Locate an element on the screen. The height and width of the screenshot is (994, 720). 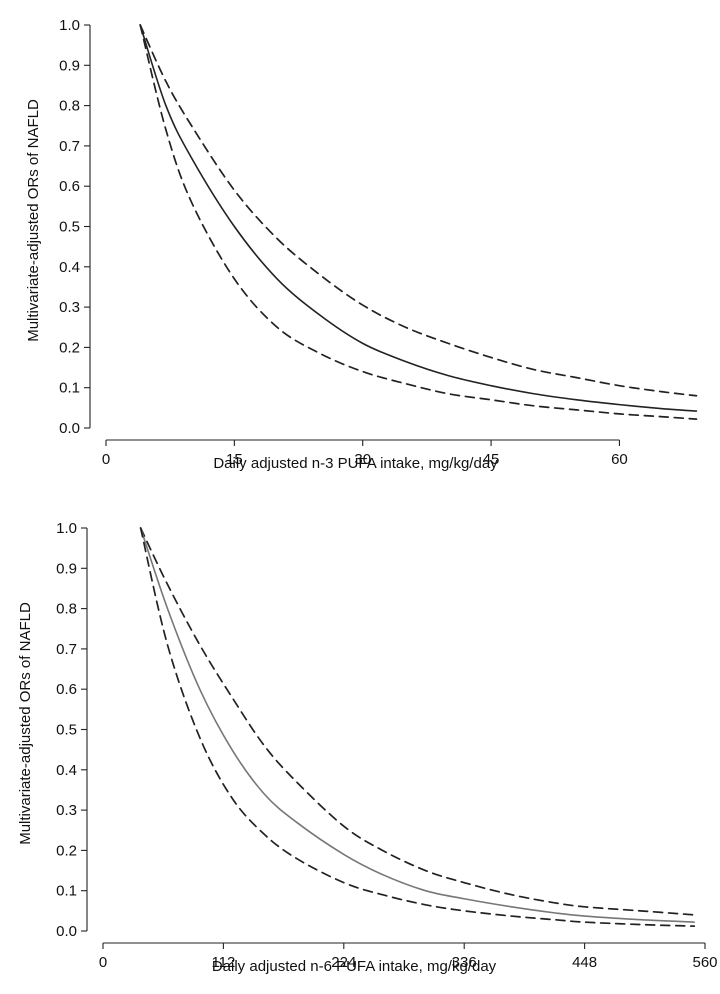
x-tick-label: 15 is located at coordinates (234, 459).